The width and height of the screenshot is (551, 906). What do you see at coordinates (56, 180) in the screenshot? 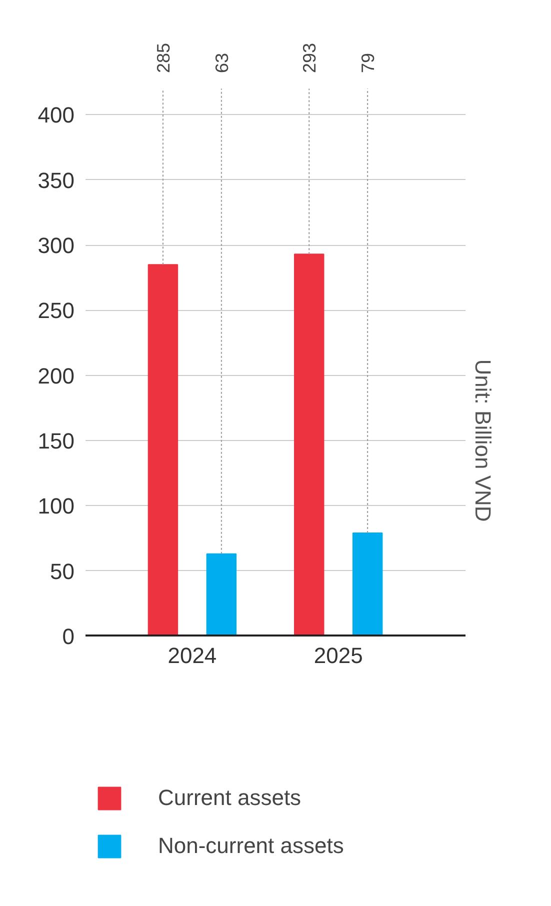
I see `y-tick-label: 350` at bounding box center [56, 180].